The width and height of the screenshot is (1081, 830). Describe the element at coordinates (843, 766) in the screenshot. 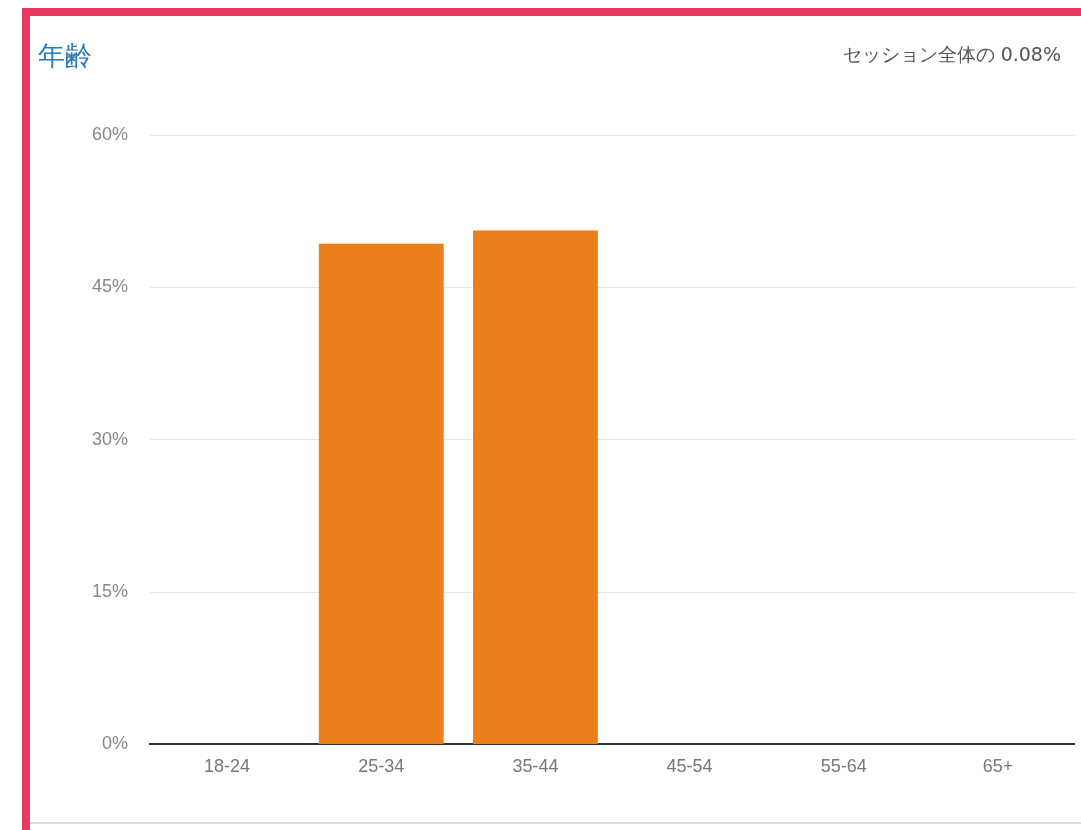

I see `x-tick-label: 55-64` at that location.